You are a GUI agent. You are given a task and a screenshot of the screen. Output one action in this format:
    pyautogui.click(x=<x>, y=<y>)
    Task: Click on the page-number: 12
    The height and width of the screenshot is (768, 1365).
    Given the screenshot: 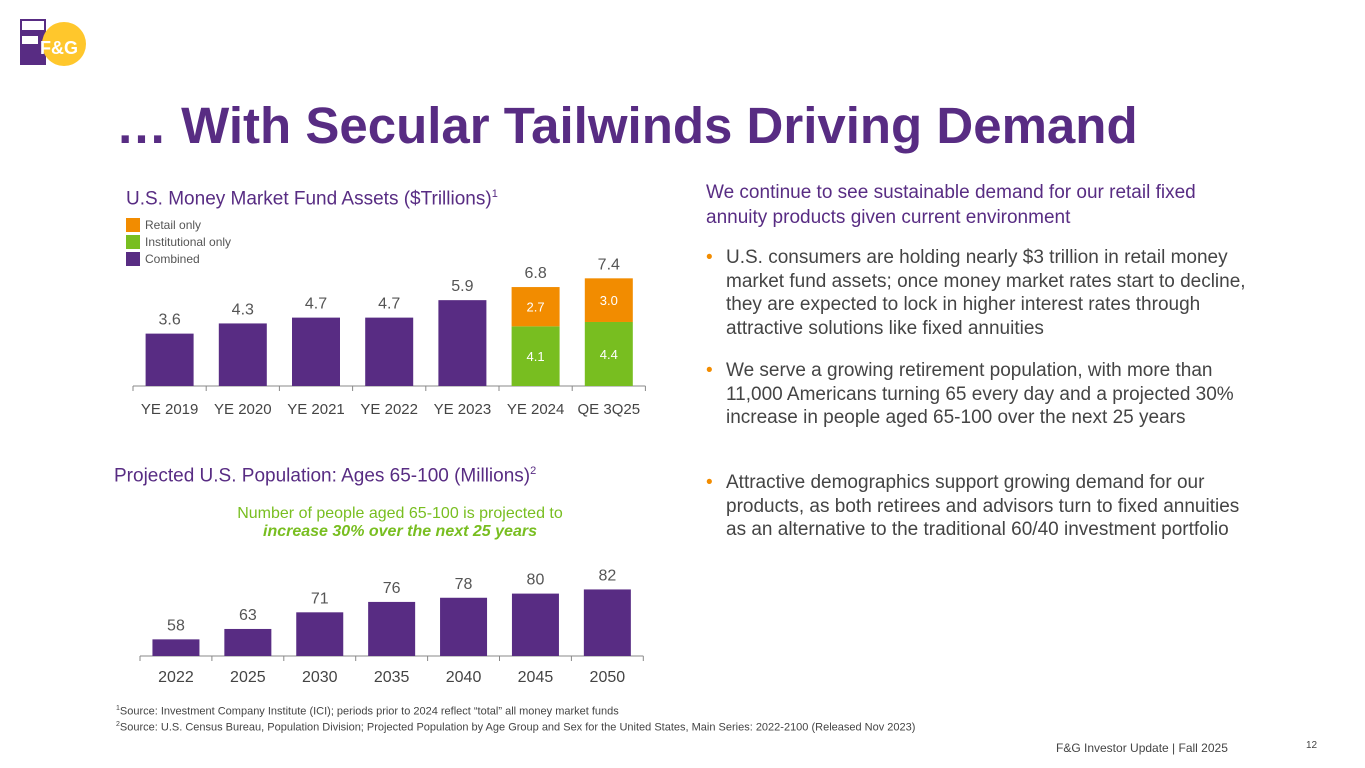 What is the action you would take?
    pyautogui.click(x=1312, y=745)
    